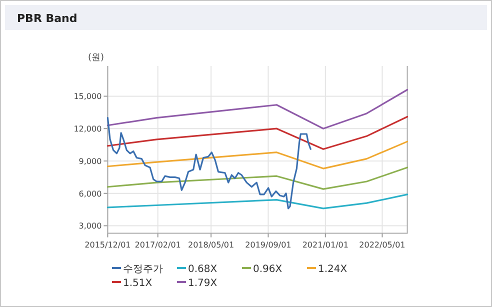 Image resolution: width=492 pixels, height=307 pixels. I want to click on legend-label: 1.51X, so click(137, 283).